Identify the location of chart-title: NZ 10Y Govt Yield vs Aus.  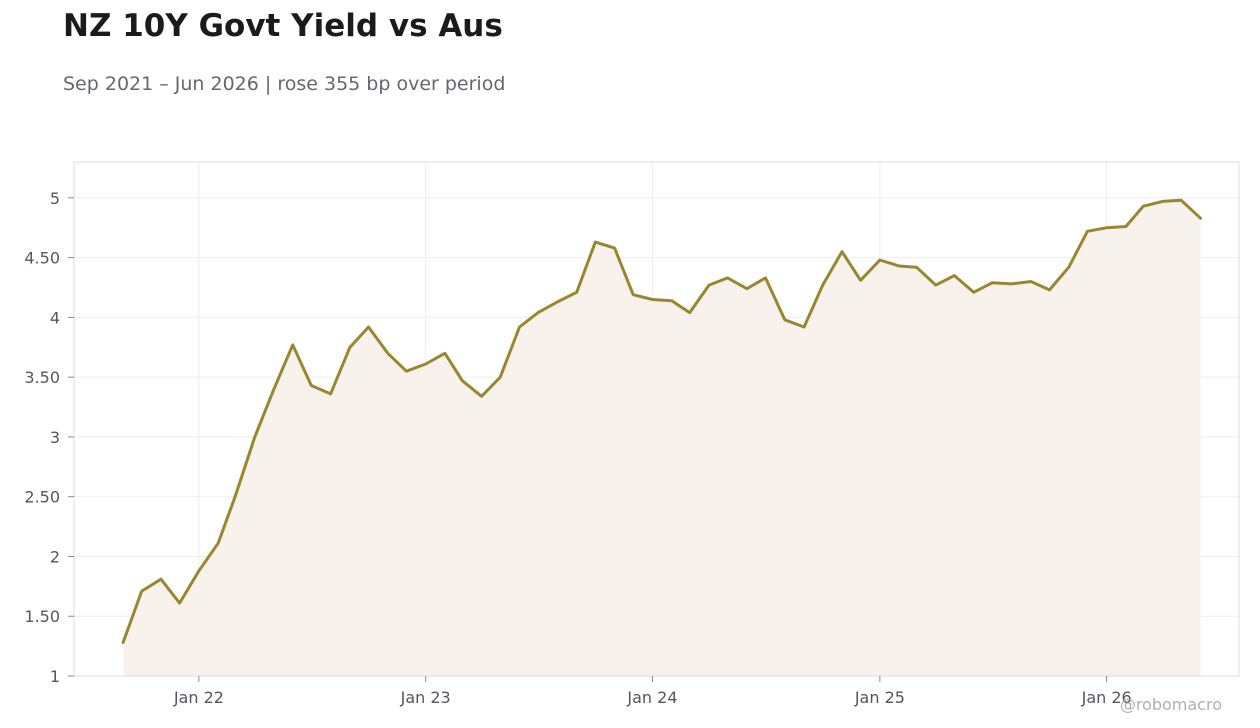
(283, 26).